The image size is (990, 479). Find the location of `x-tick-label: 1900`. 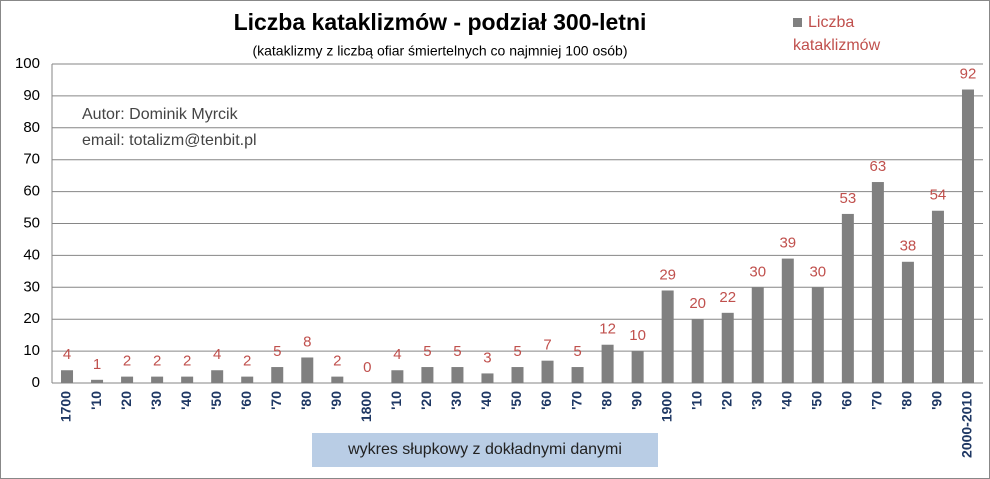

x-tick-label: 1900 is located at coordinates (666, 406).